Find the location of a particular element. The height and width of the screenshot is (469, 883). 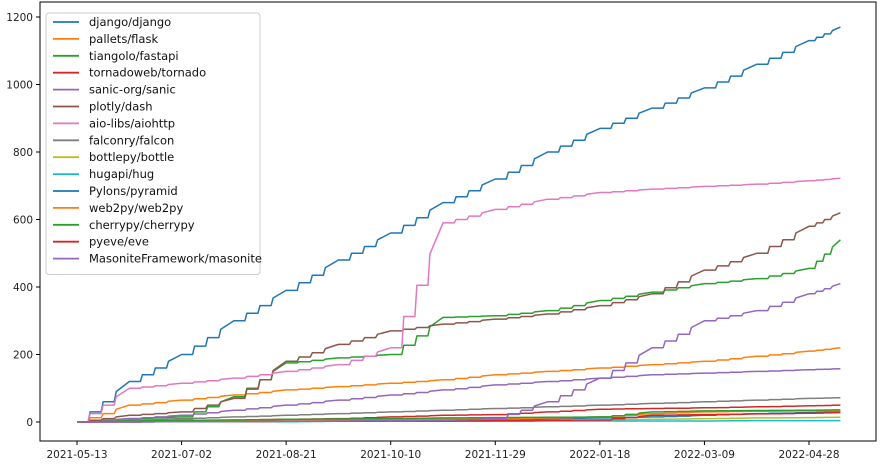

legend-label: sanic-org/sanic is located at coordinates (132, 90).